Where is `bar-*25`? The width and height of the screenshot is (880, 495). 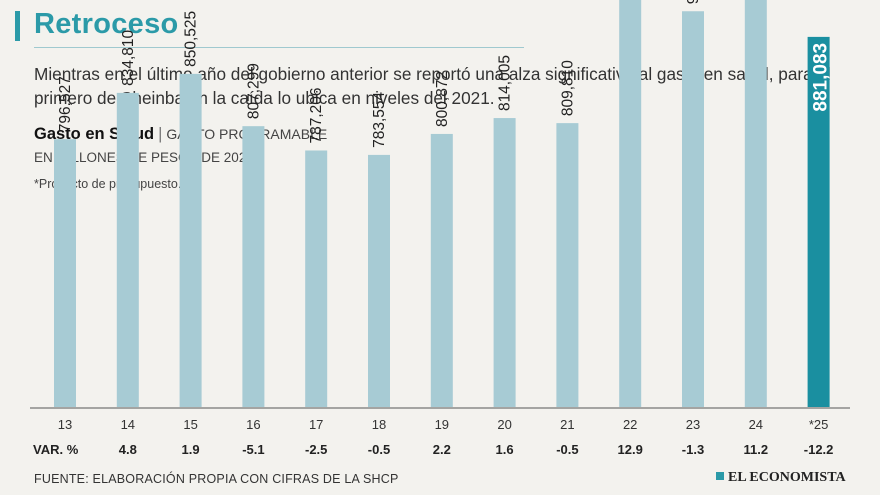 bar-*25 is located at coordinates (818, 222).